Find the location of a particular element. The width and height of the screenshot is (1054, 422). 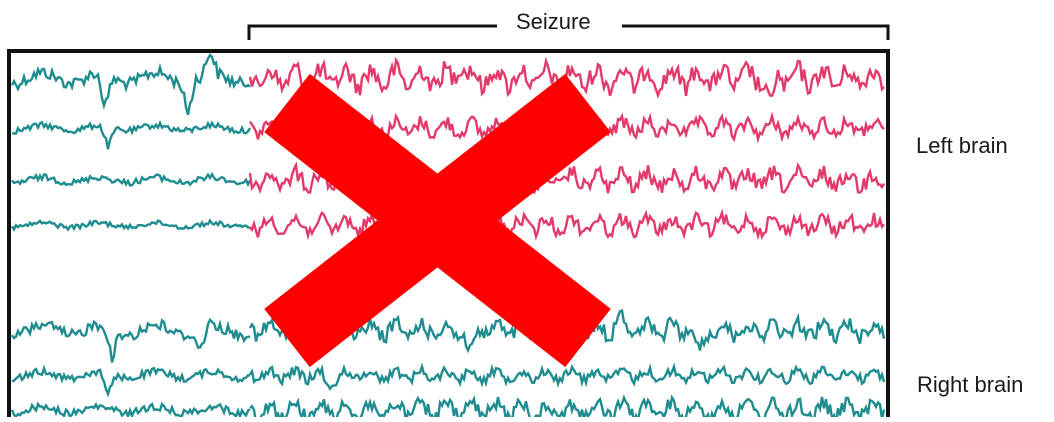

seizure-label: Seizure is located at coordinates (553, 22).